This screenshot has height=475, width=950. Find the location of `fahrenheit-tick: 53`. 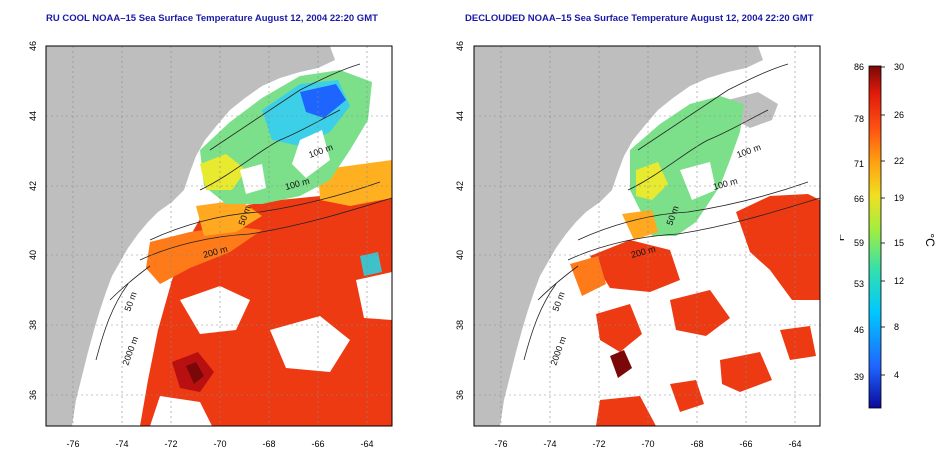

fahrenheit-tick: 53 is located at coordinates (859, 284).